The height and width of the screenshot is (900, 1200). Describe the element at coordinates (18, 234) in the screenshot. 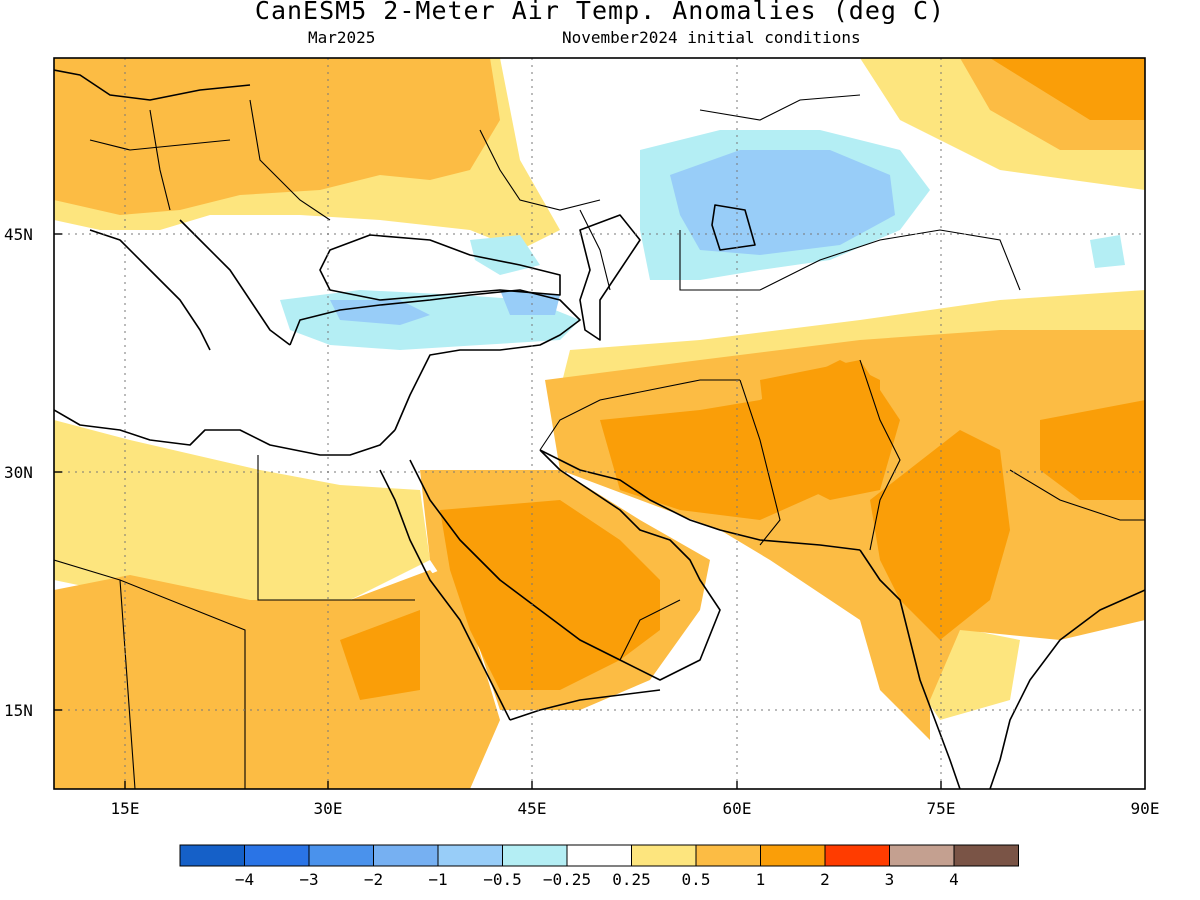

I see `lat-label-45n: 45N` at that location.